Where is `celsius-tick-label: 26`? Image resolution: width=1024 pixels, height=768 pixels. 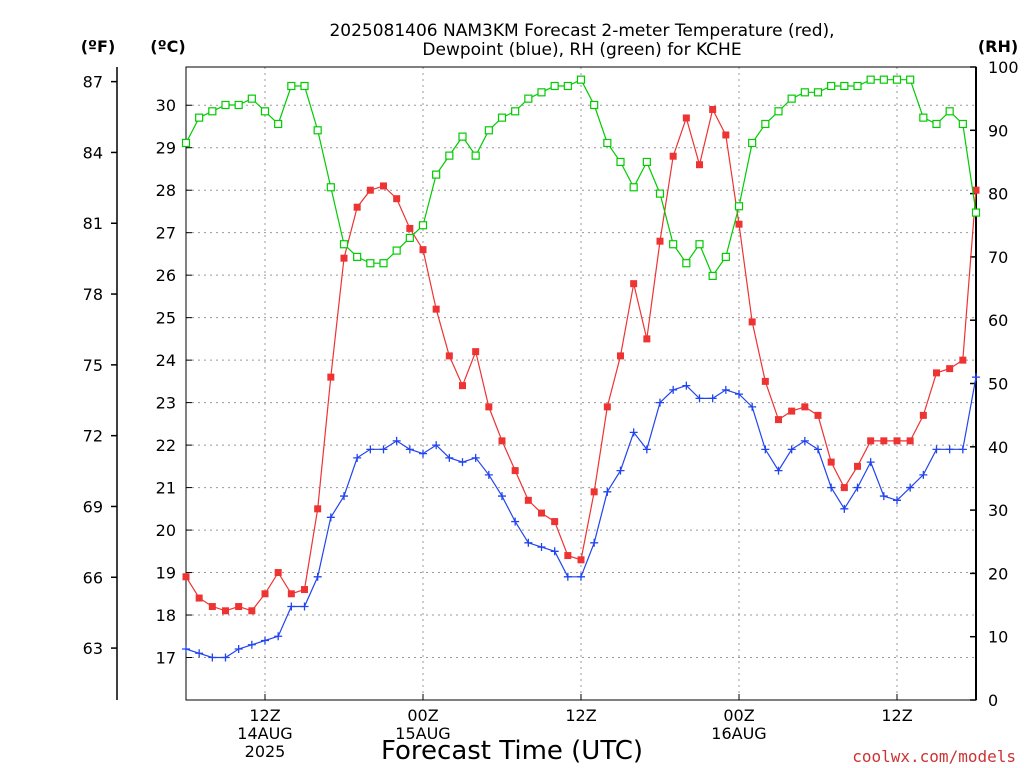 celsius-tick-label: 26 is located at coordinates (166, 275).